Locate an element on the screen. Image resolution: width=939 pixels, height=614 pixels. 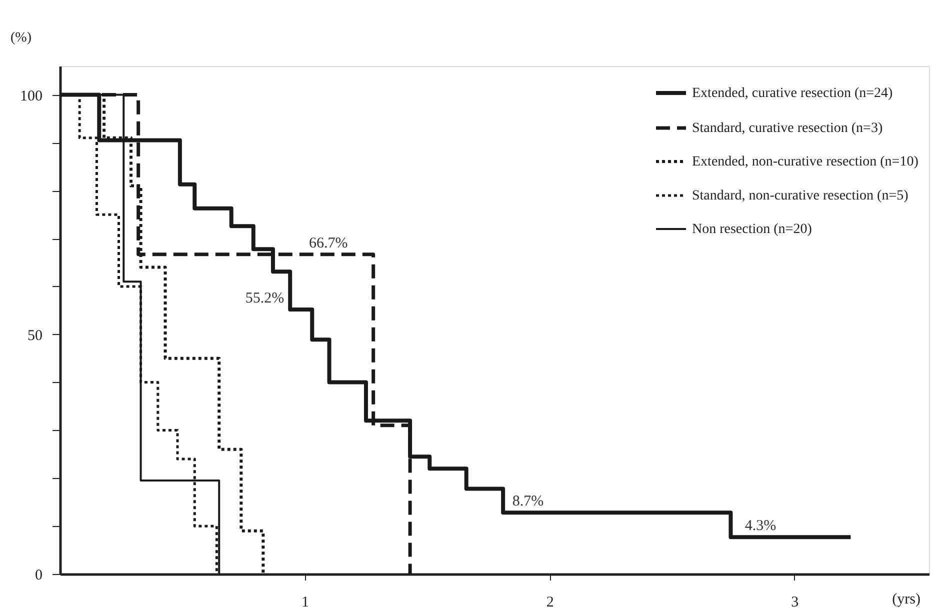
annotation: 8.7% is located at coordinates (528, 502).